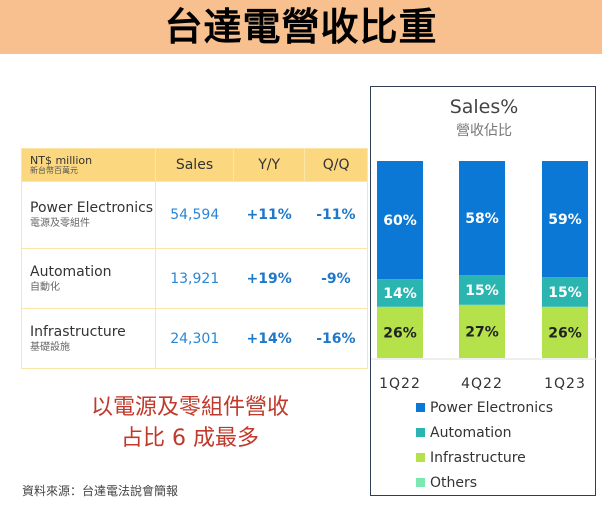  Describe the element at coordinates (491, 408) in the screenshot. I see `legend-label: Power Electronics` at that location.